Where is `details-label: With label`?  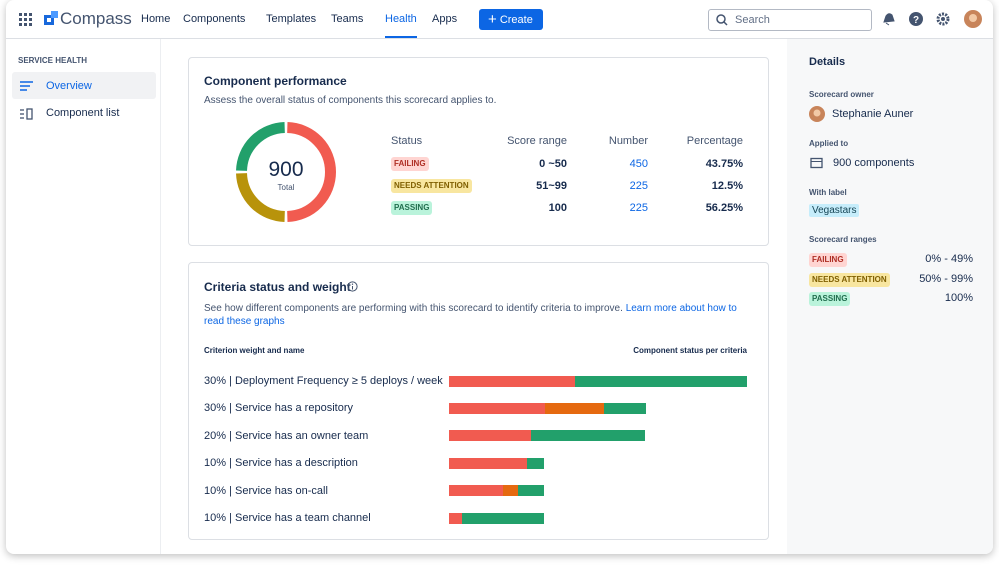 details-label: With label is located at coordinates (828, 192).